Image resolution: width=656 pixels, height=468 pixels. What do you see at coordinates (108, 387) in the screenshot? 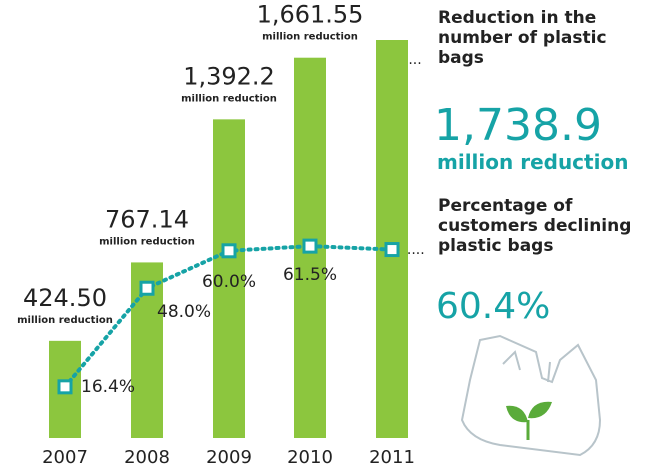
I see `value-label: 16.4%` at bounding box center [108, 387].